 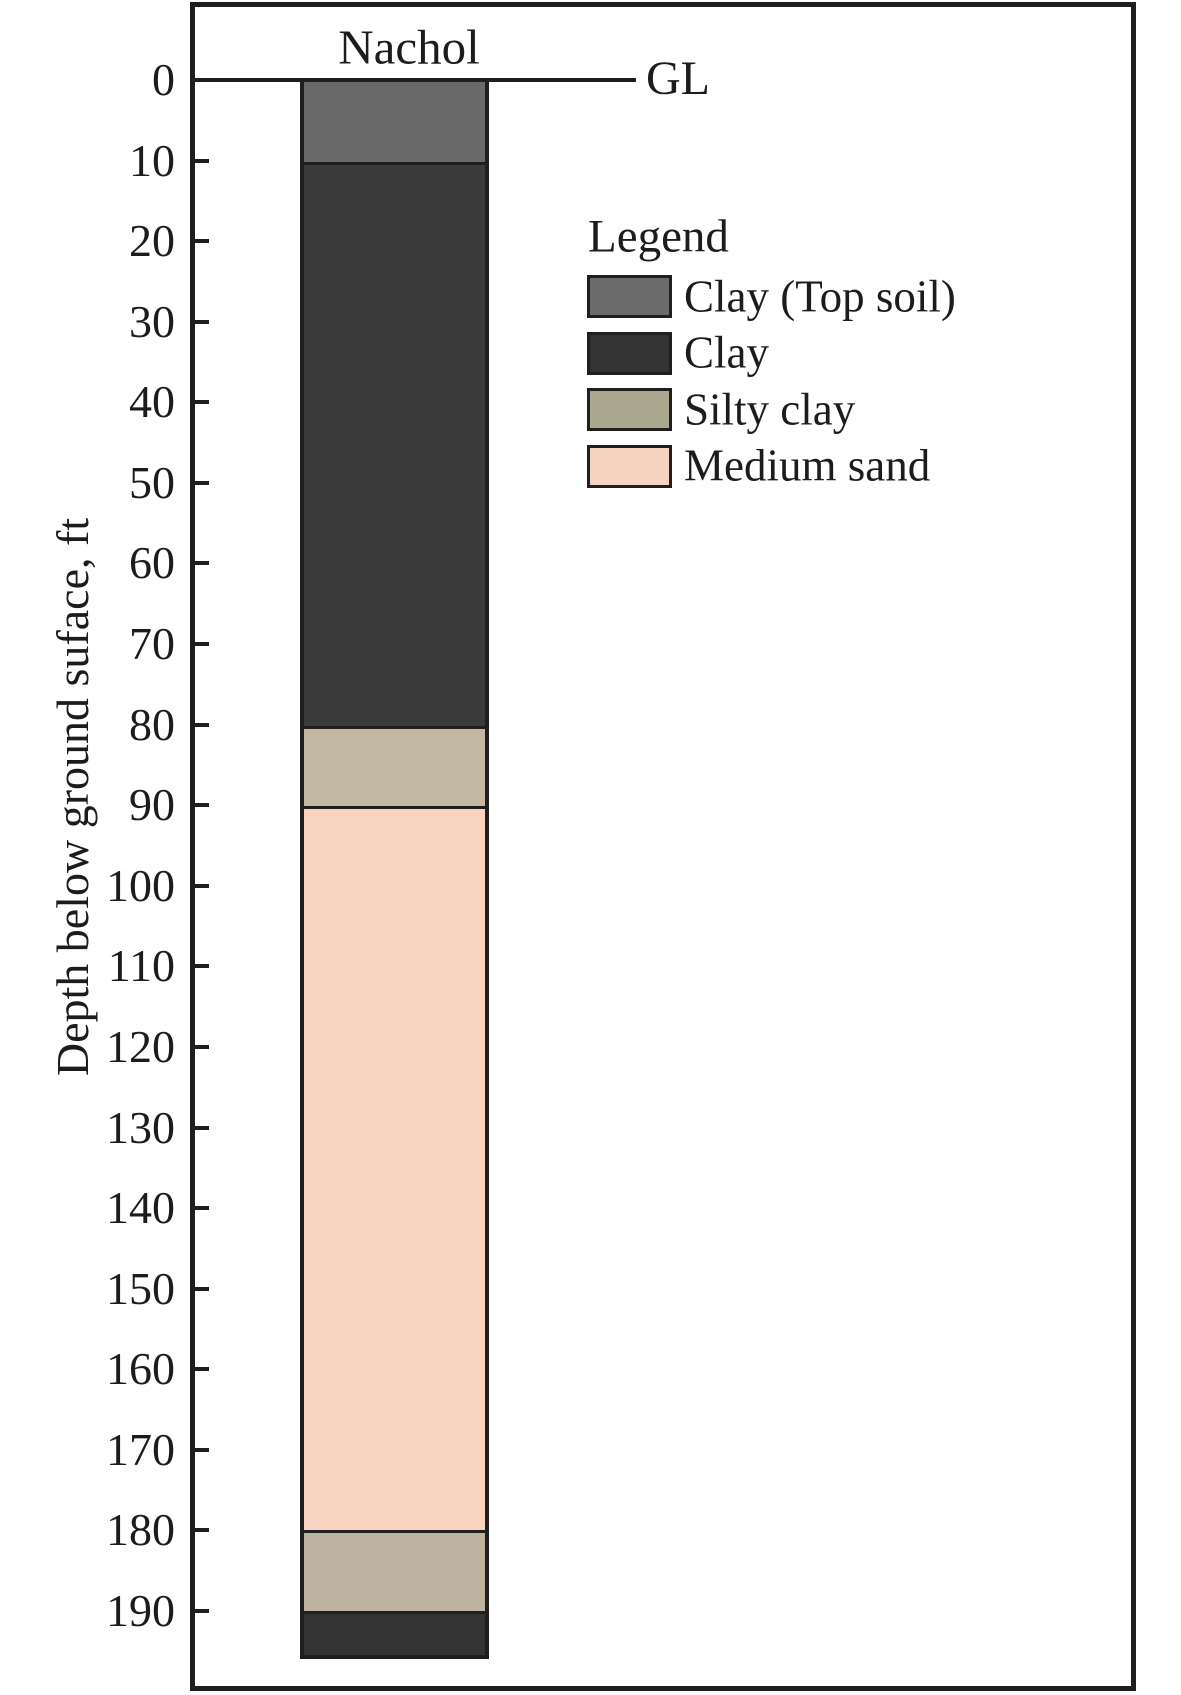 What do you see at coordinates (394, 766) in the screenshot?
I see `stratum-silty-clay-80-90ft` at bounding box center [394, 766].